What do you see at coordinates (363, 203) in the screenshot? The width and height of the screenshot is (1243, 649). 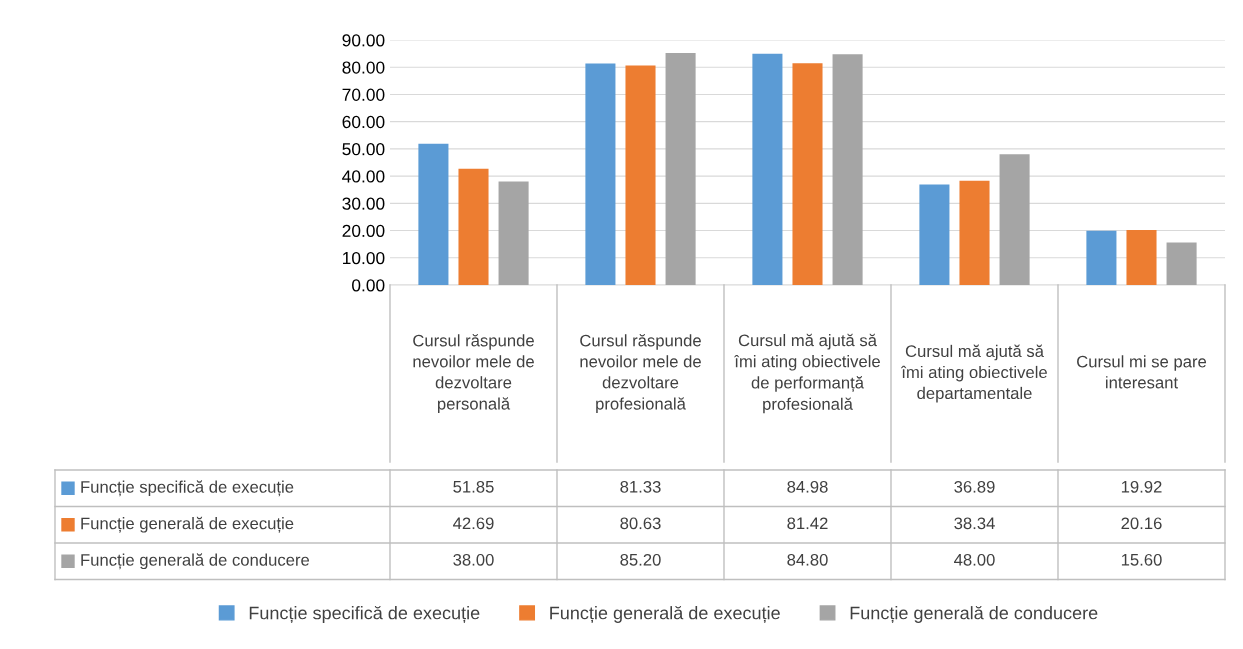 I see `y-tick-label: 30.00` at bounding box center [363, 203].